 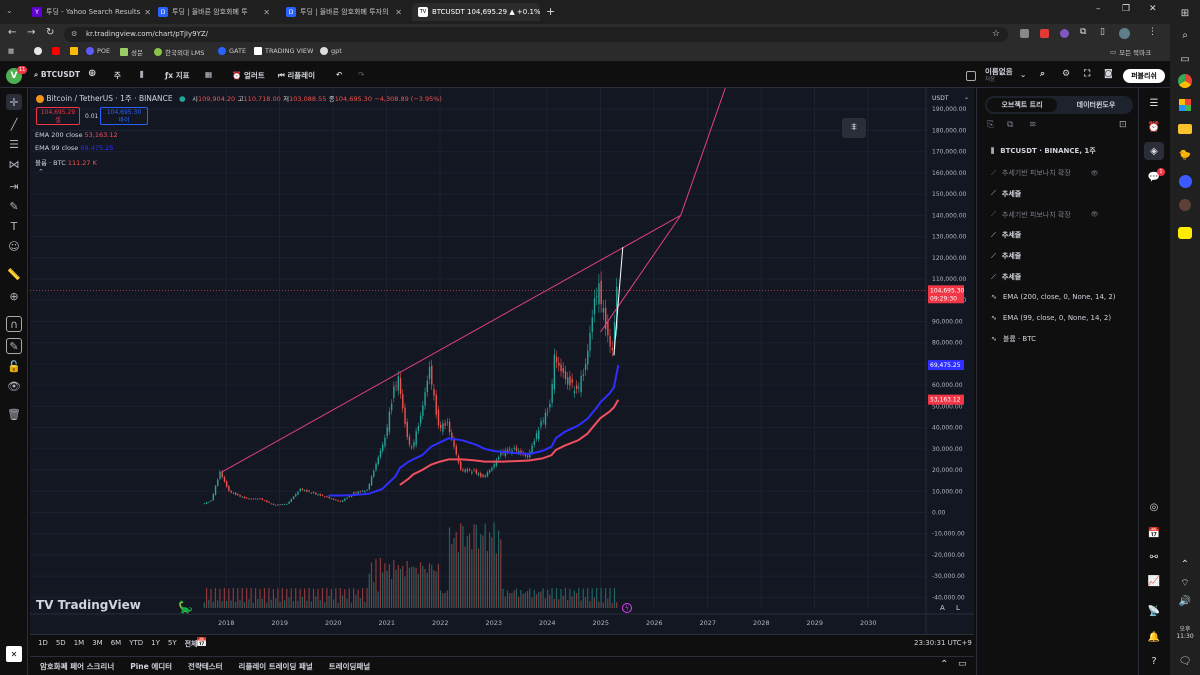 I want to click on chevron-up-icon: ⌃, so click(x=944, y=664).